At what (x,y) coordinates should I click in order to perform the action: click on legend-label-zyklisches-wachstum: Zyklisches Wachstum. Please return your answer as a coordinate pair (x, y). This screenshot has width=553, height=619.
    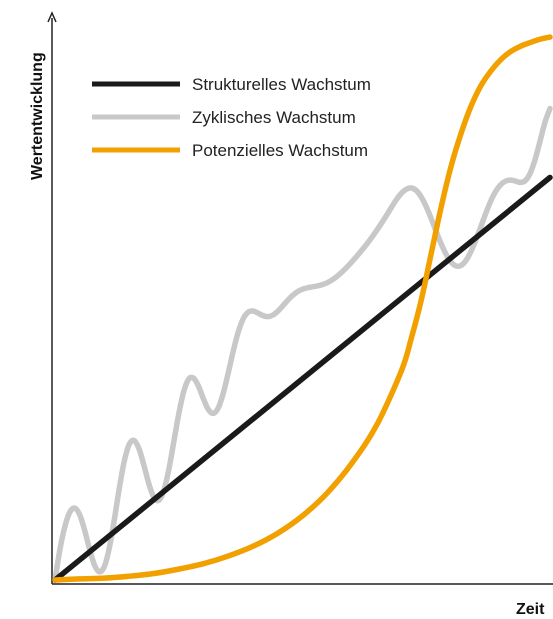
    Looking at the image, I should click on (274, 117).